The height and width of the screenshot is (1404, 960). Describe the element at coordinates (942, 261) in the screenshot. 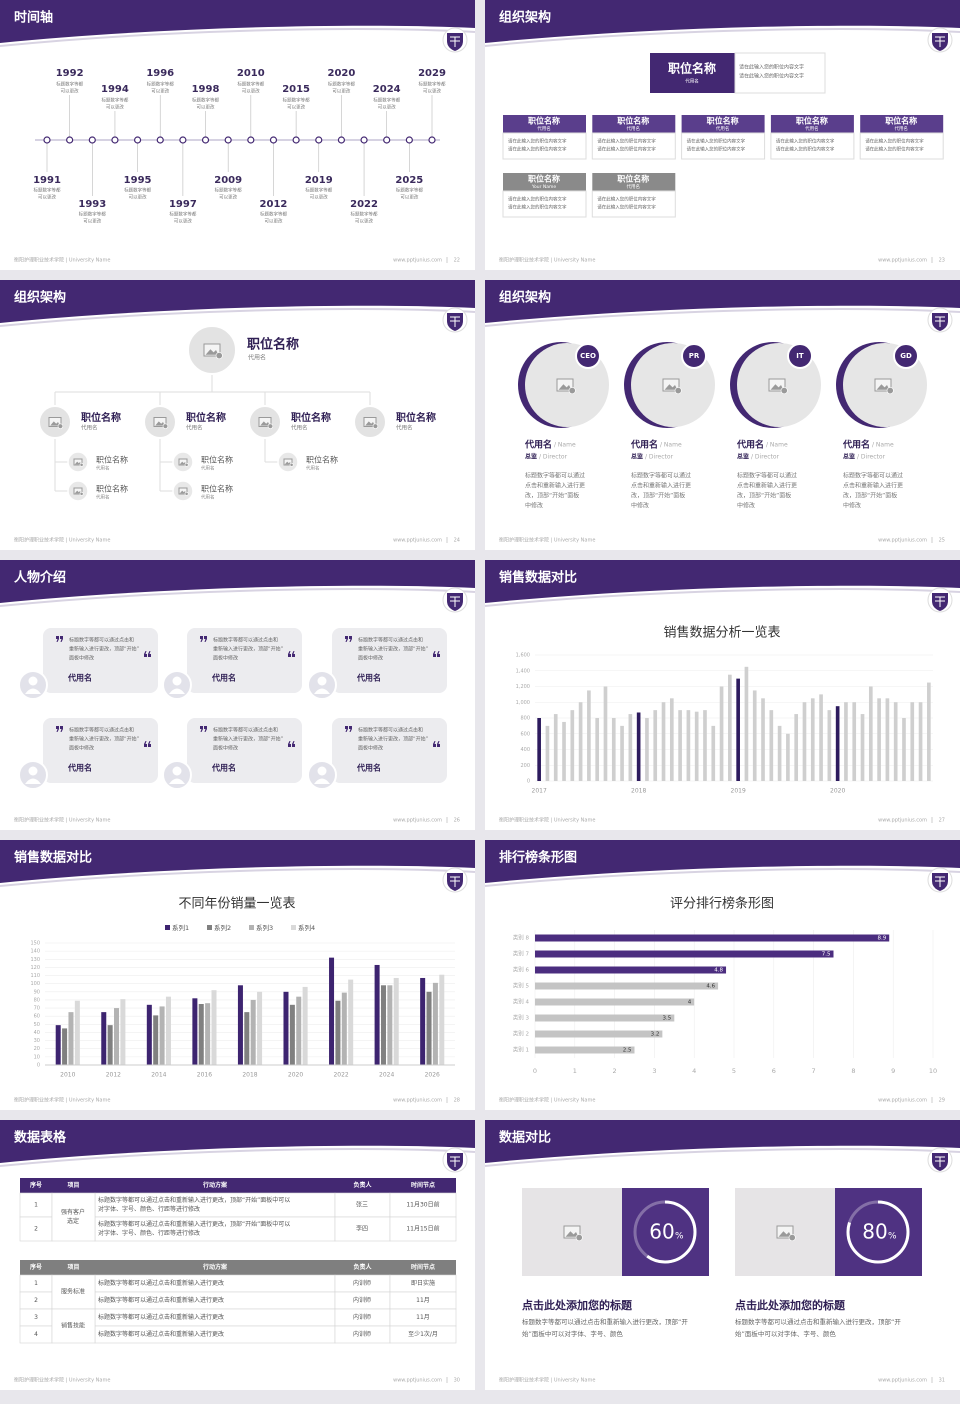

I see `page-number: 23` at that location.